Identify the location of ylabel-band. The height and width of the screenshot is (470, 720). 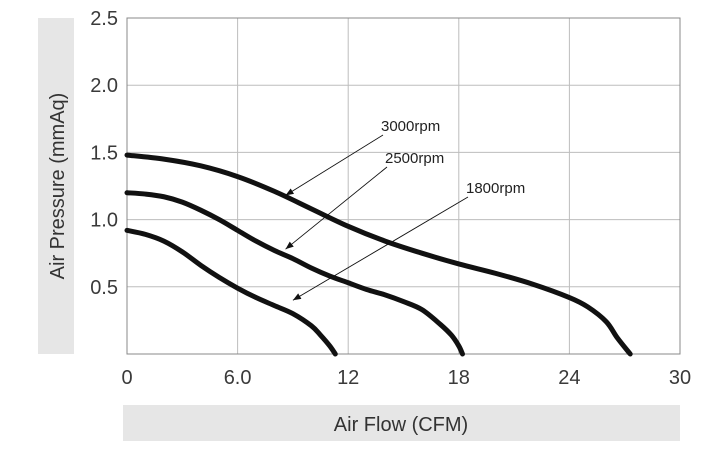
(56, 186).